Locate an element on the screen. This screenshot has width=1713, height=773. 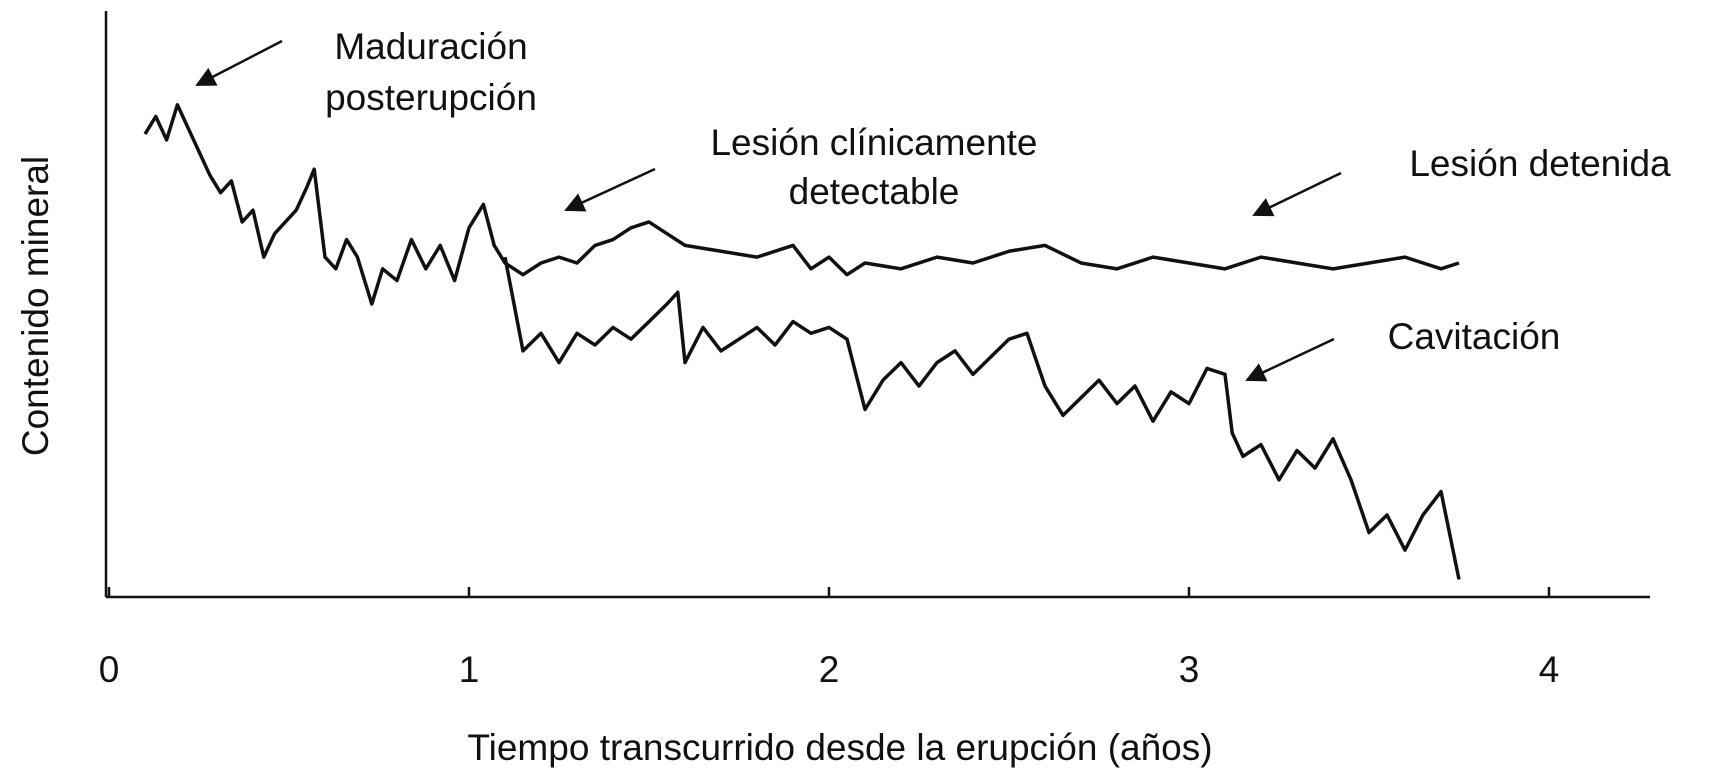
y-axis-label: Contenido mineral is located at coordinates (35, 306).